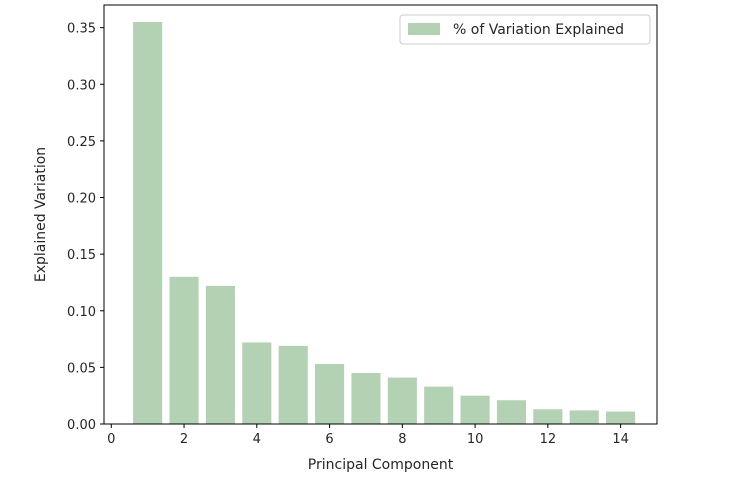  What do you see at coordinates (620, 439) in the screenshot?
I see `x-tick-label: 14` at bounding box center [620, 439].